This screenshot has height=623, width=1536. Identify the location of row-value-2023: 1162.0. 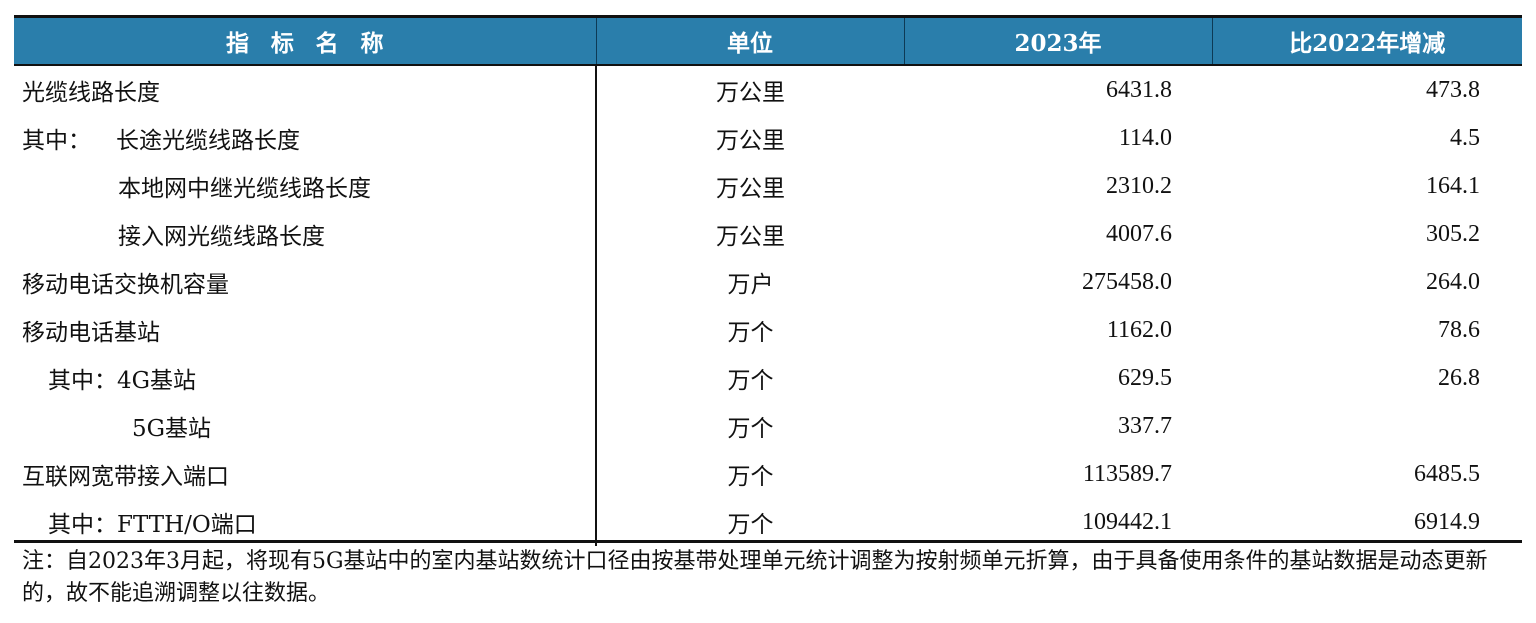
(1139, 329).